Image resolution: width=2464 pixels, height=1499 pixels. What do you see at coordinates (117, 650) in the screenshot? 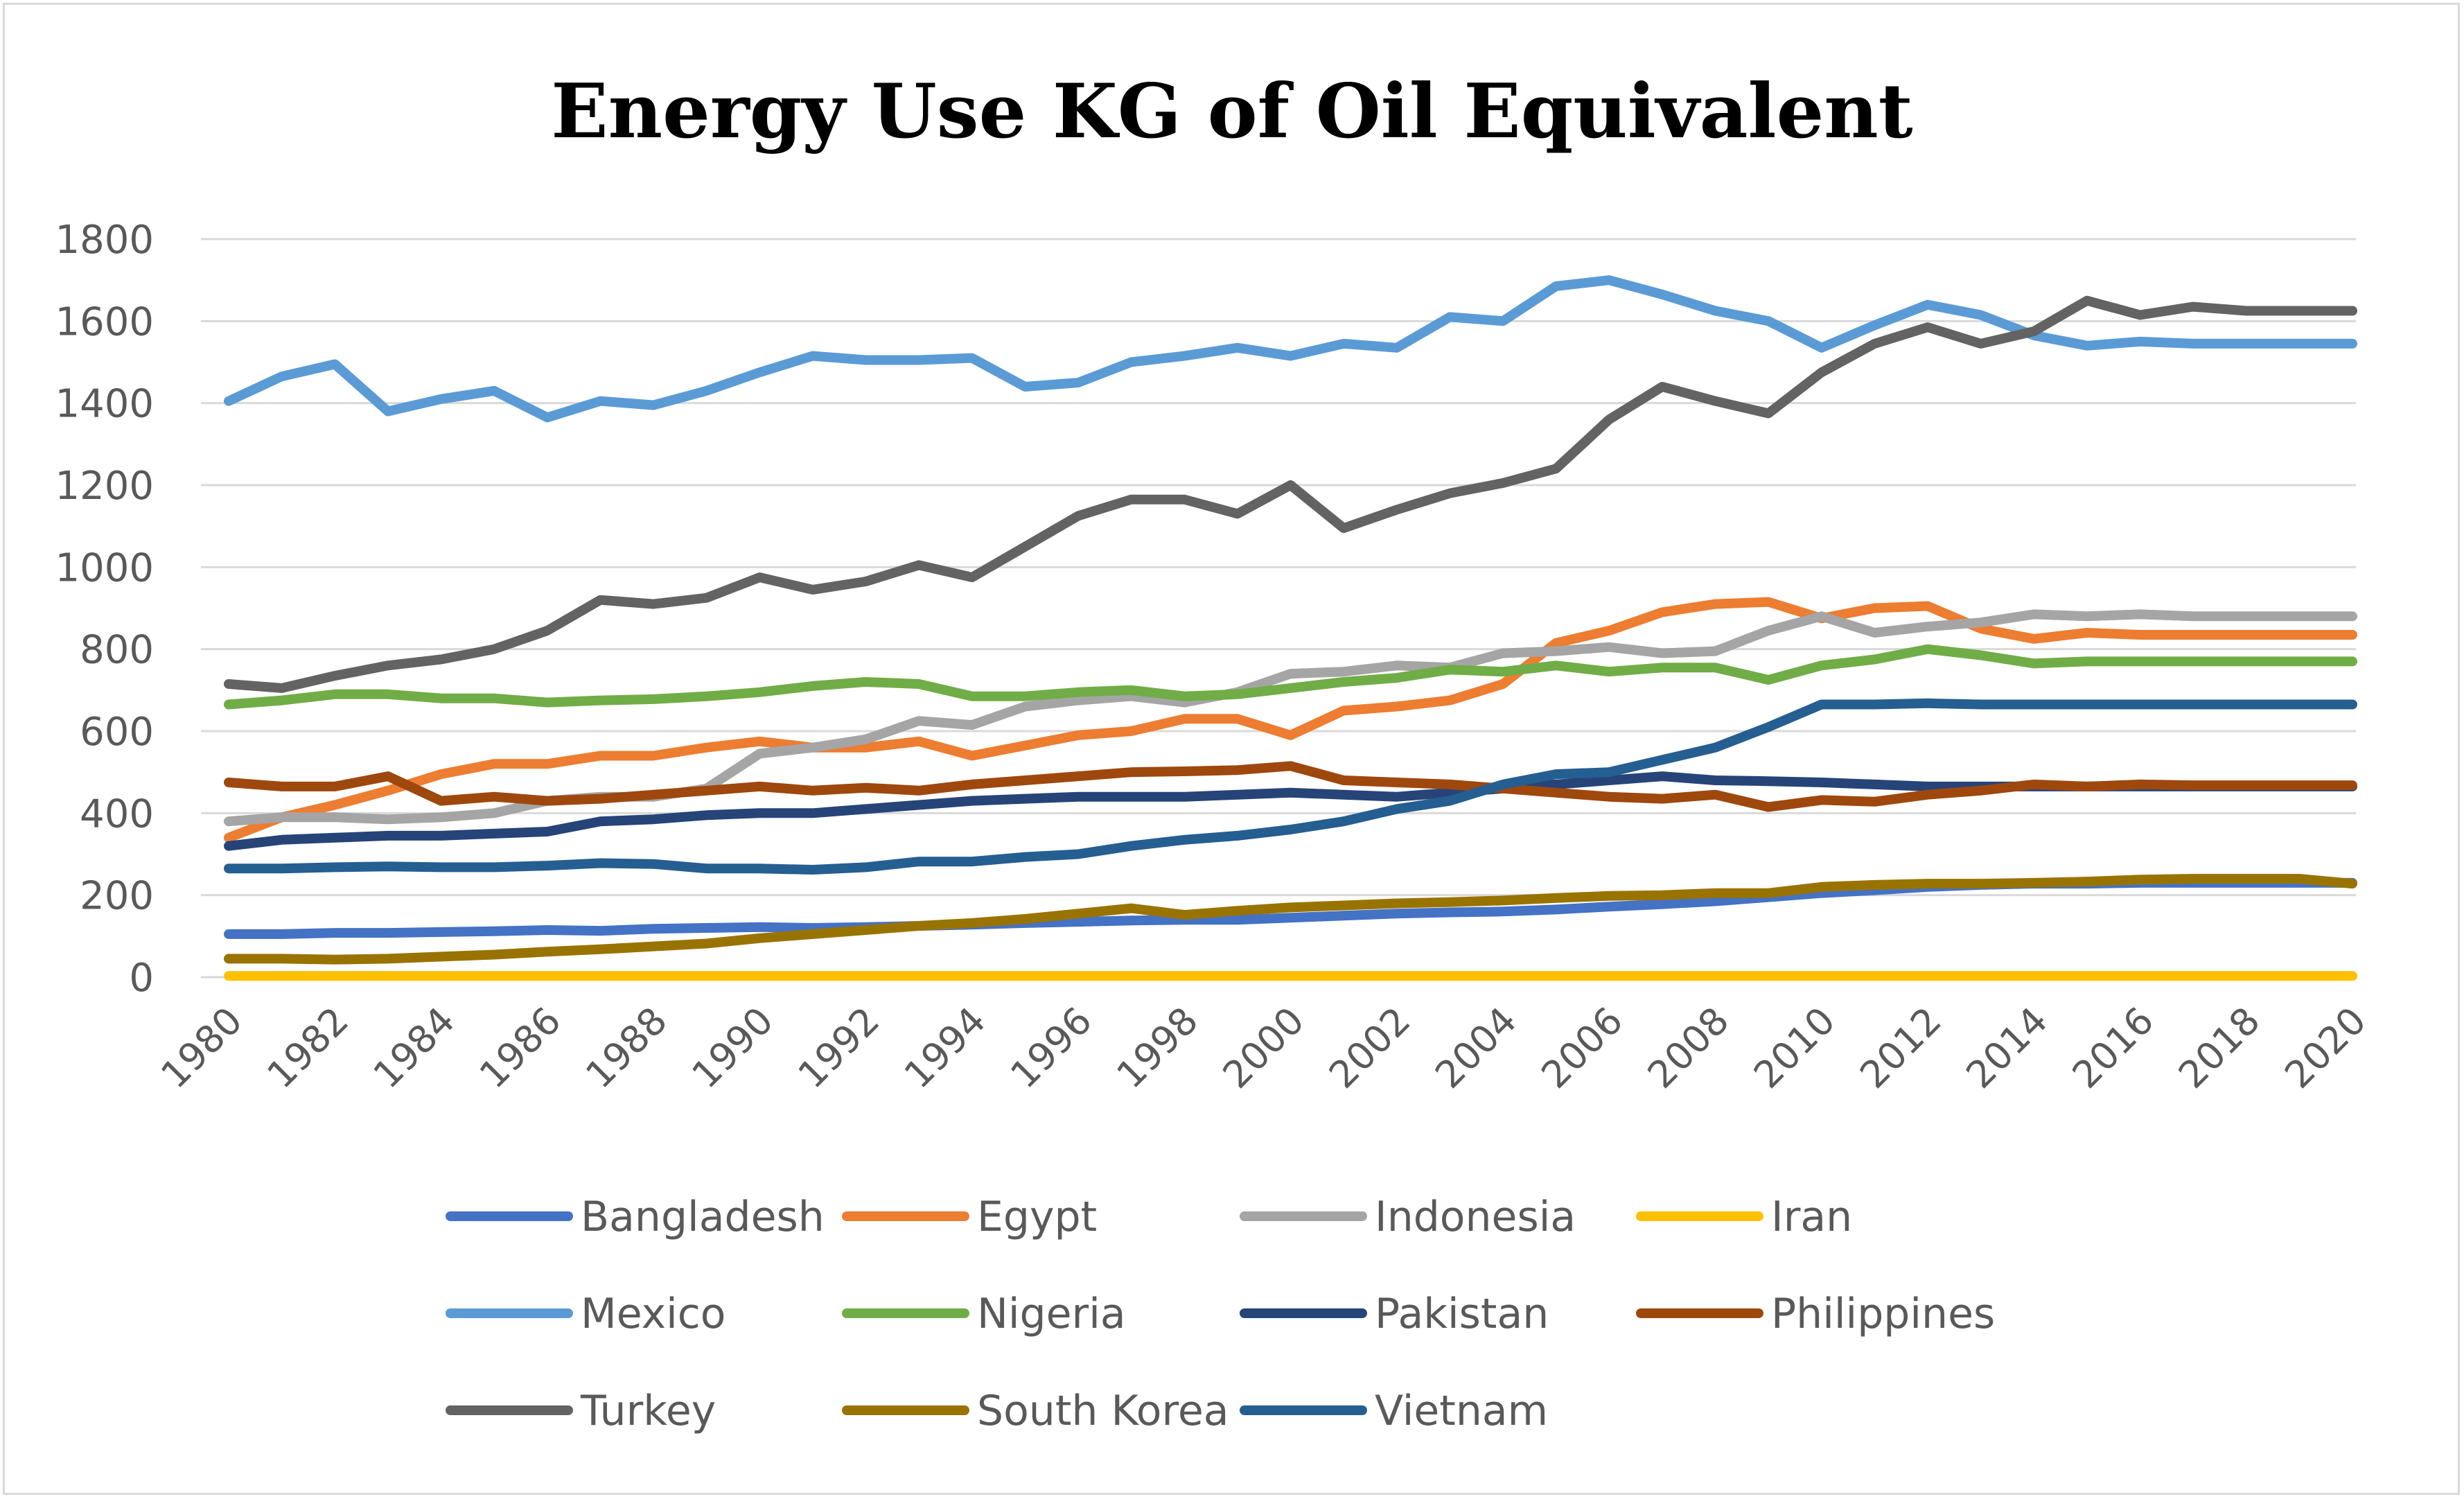
I see `y-tick-label: 800` at bounding box center [117, 650].